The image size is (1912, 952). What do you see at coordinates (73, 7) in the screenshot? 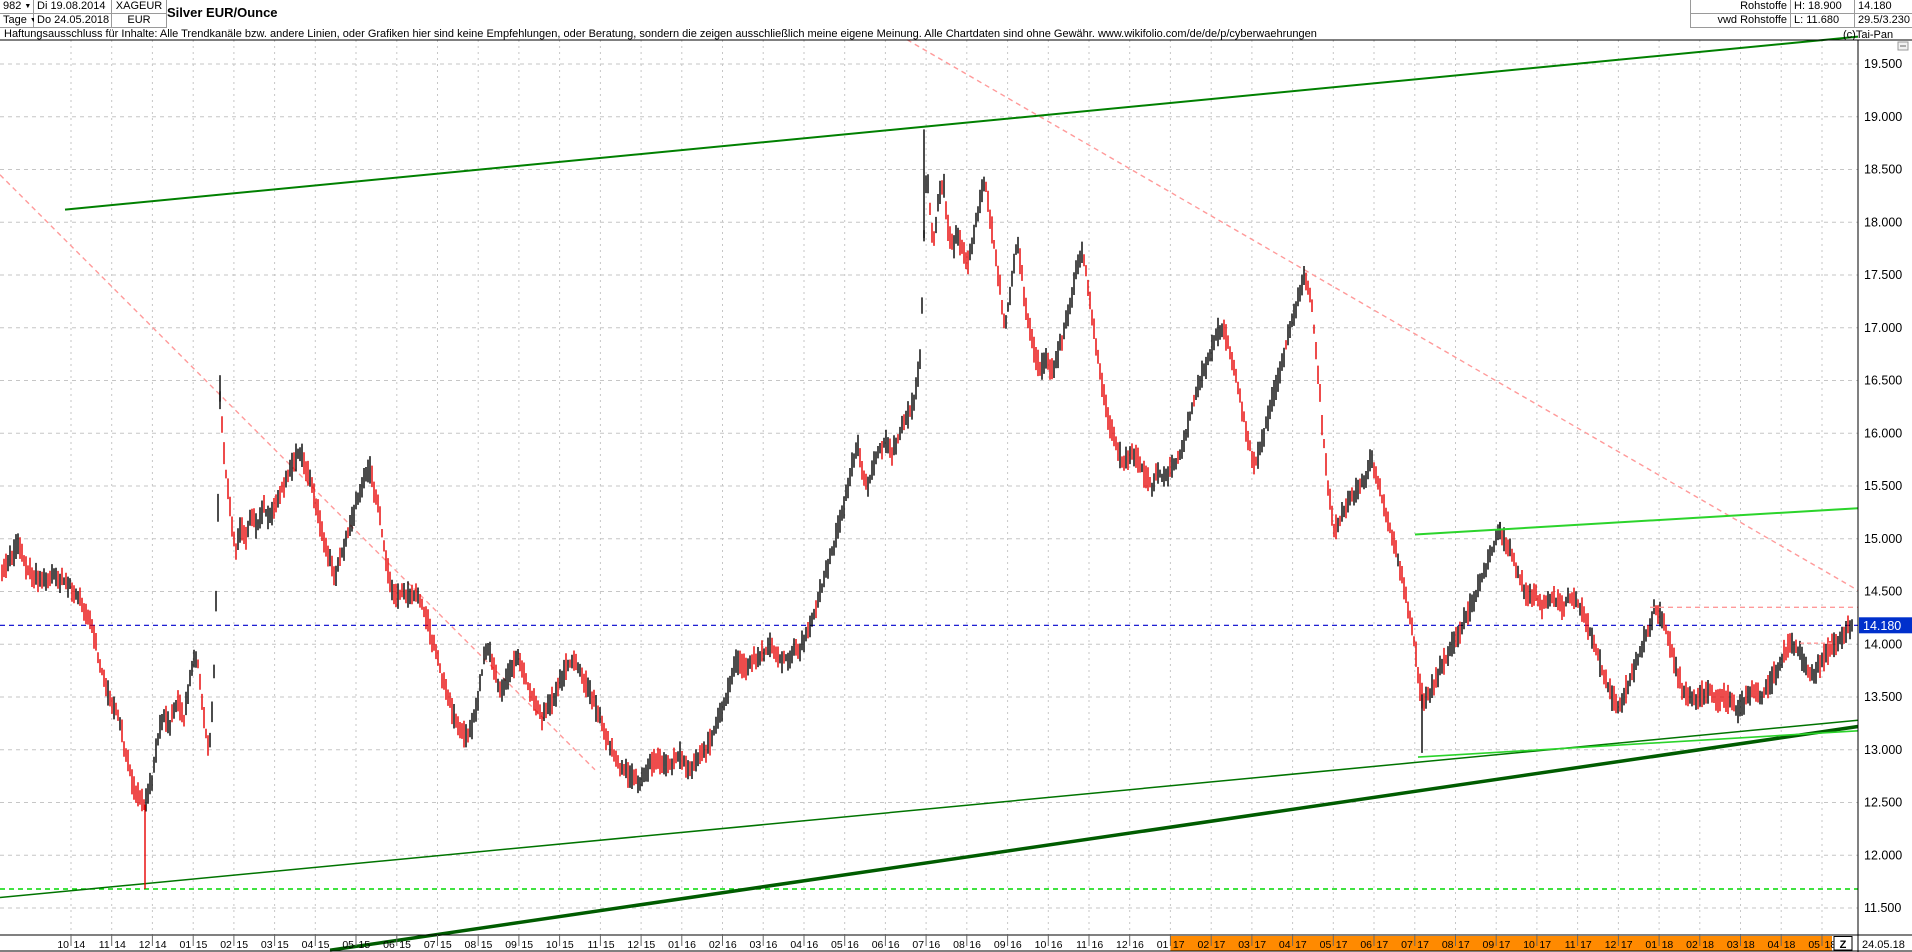
I see `date-from-field: Di 19.08.2014` at bounding box center [73, 7].